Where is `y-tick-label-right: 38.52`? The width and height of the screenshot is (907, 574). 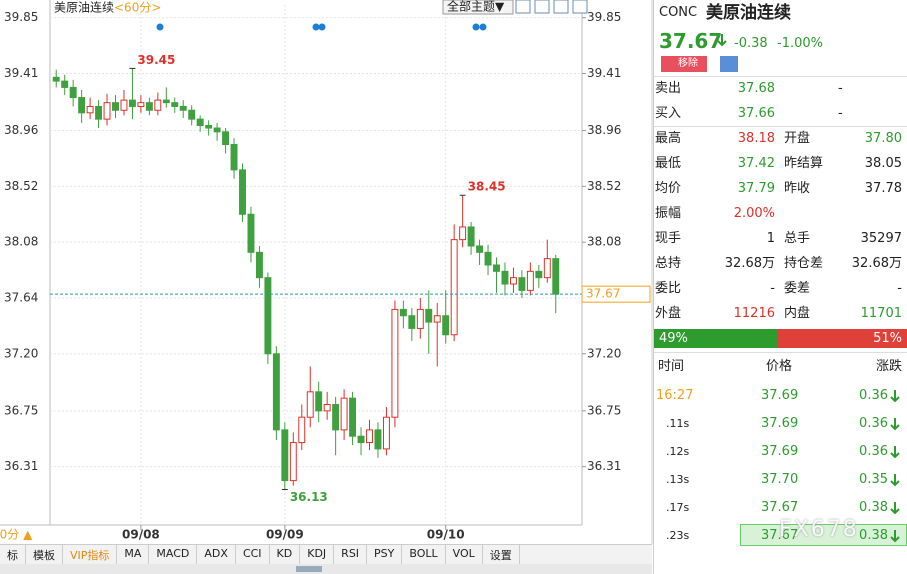
y-tick-label-right: 38.52 is located at coordinates (604, 186).